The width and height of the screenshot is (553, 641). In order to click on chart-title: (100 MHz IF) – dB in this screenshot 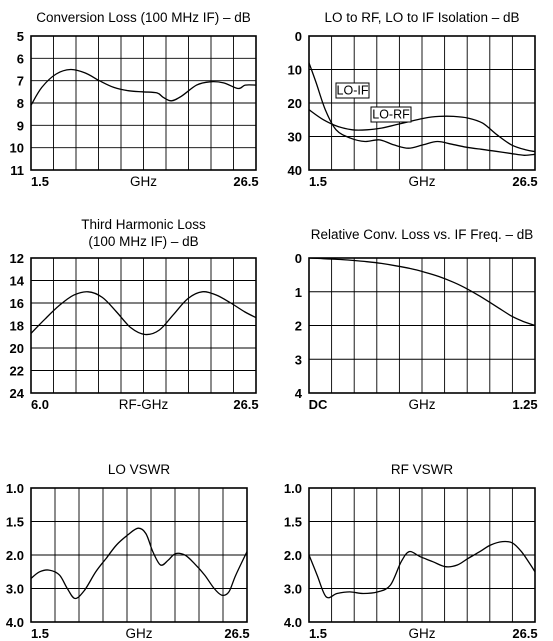, I will do `click(143, 241)`.